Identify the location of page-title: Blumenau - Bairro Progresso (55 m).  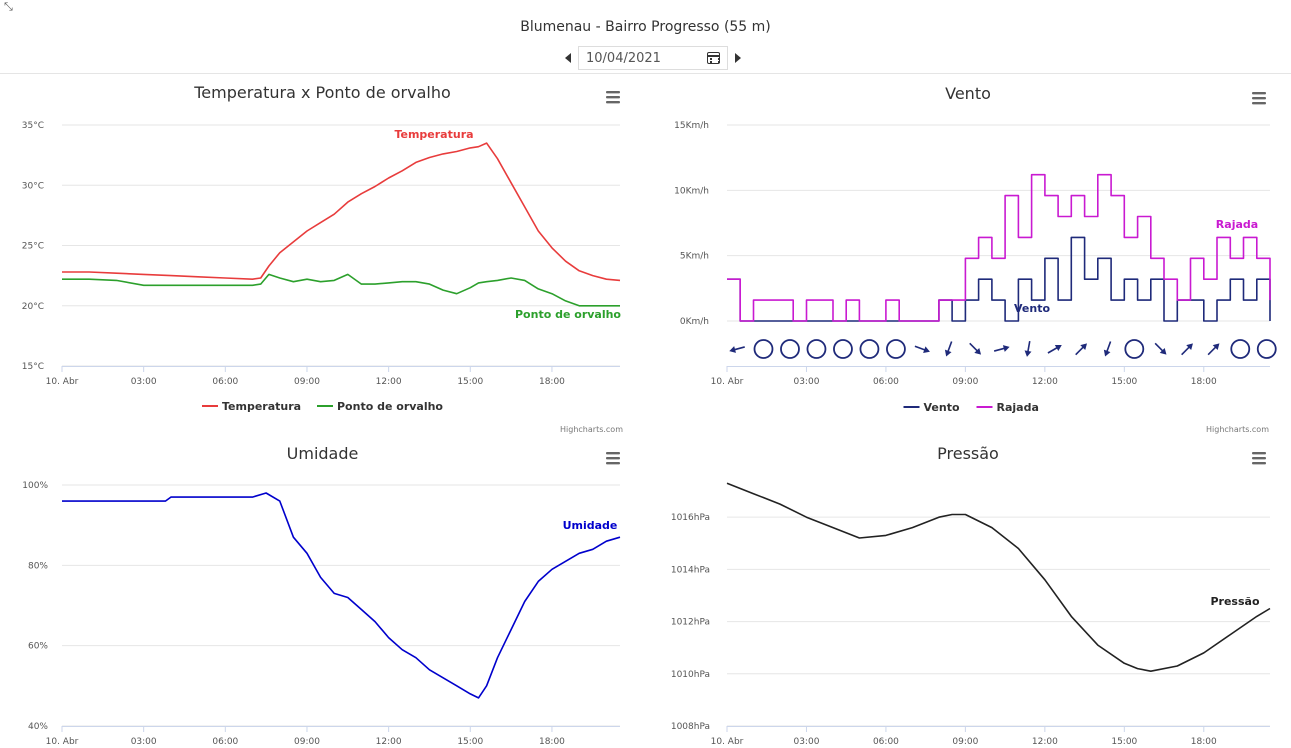
(645, 27).